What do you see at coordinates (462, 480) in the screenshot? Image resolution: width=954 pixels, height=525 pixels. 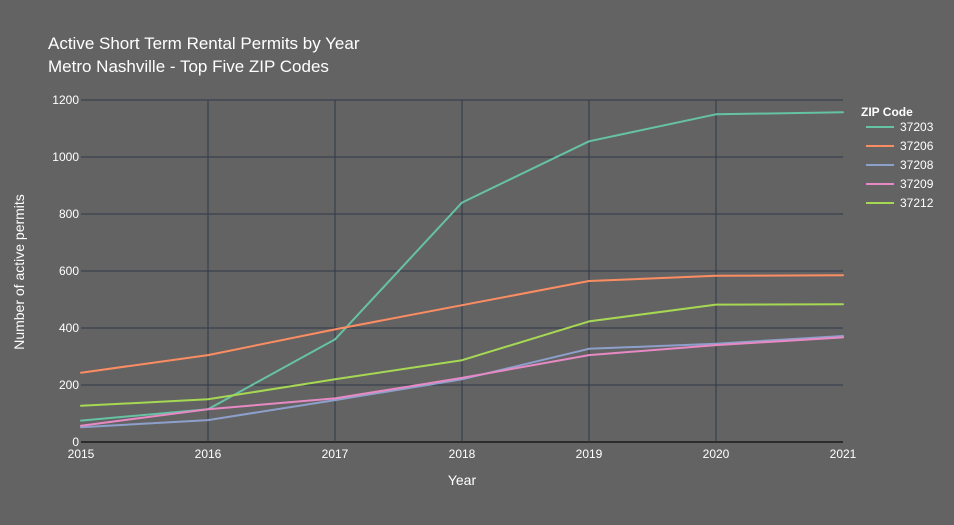 I see `x-axis-label: Year` at bounding box center [462, 480].